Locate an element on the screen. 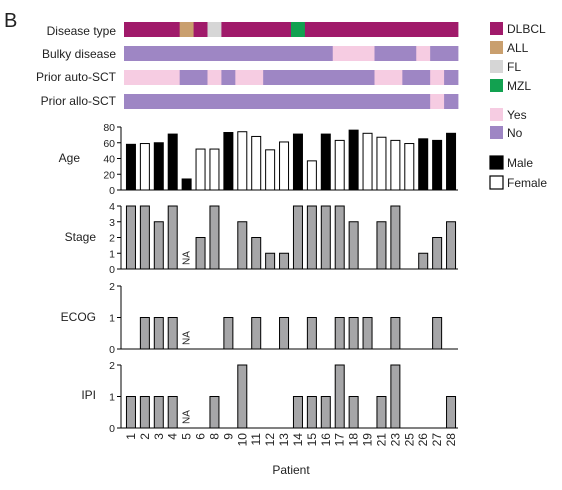  disease-type-label: Disease type is located at coordinates (82, 31).